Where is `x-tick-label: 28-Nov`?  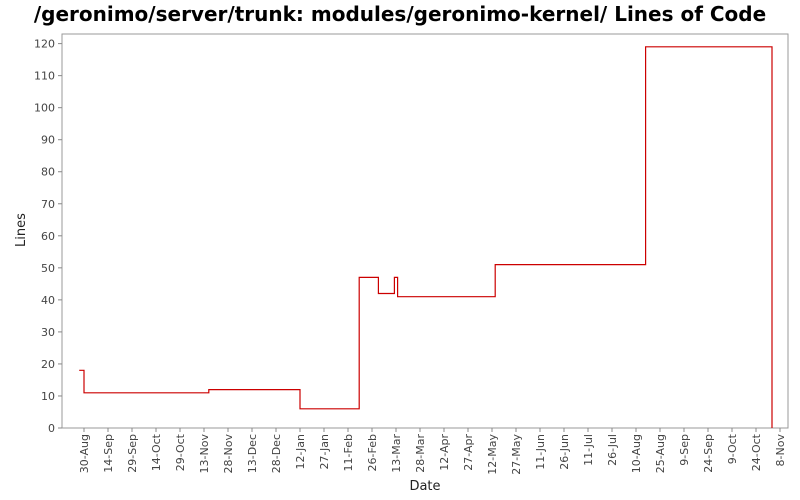
x-tick-label: 28-Nov is located at coordinates (228, 454).